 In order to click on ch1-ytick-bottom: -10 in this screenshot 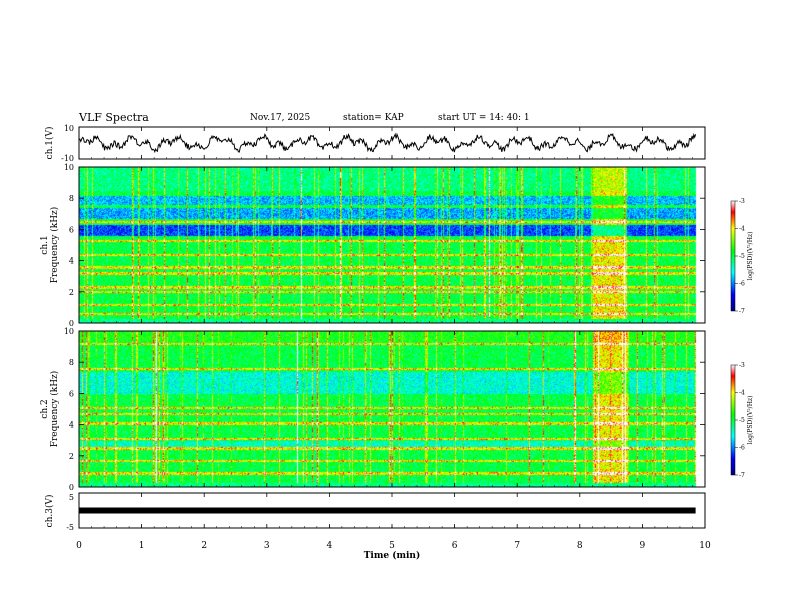, I will do `click(67, 158)`.